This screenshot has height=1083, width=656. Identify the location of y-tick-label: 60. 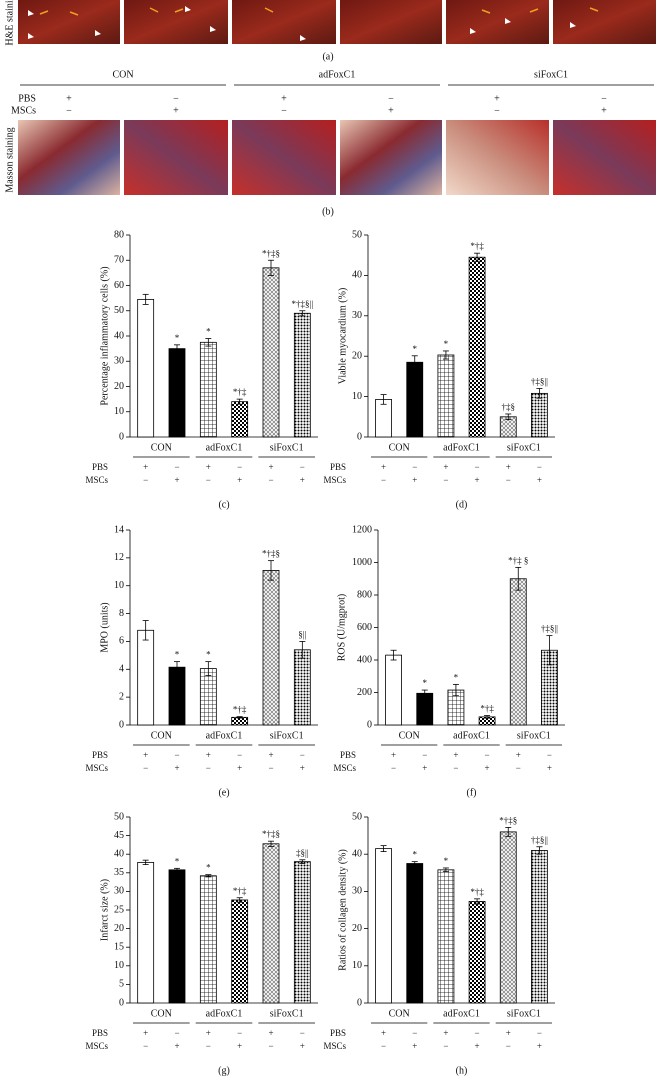
(119, 285).